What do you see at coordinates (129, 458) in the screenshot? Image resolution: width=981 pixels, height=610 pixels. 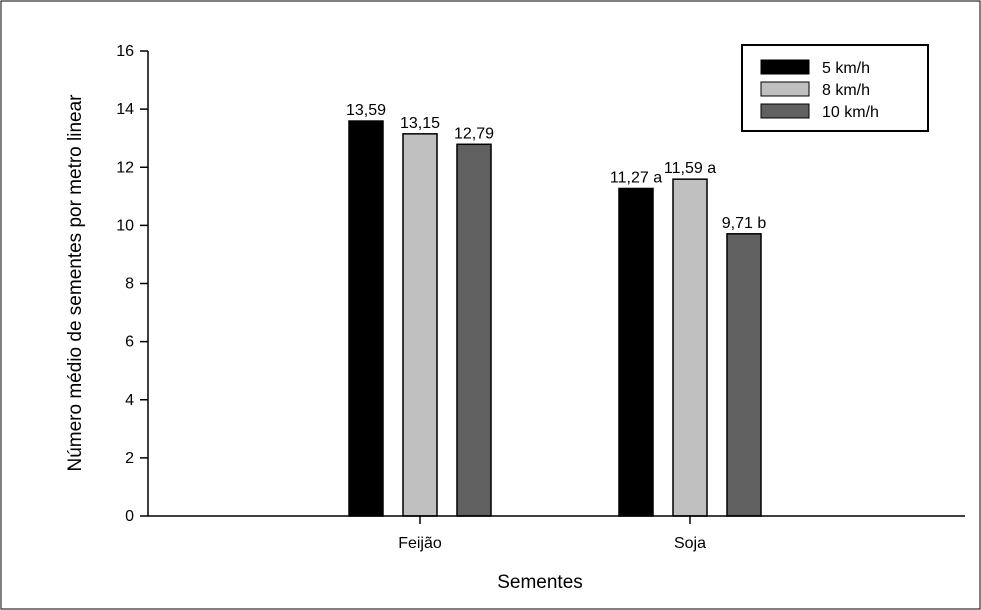 I see `y-tick-label: 2` at bounding box center [129, 458].